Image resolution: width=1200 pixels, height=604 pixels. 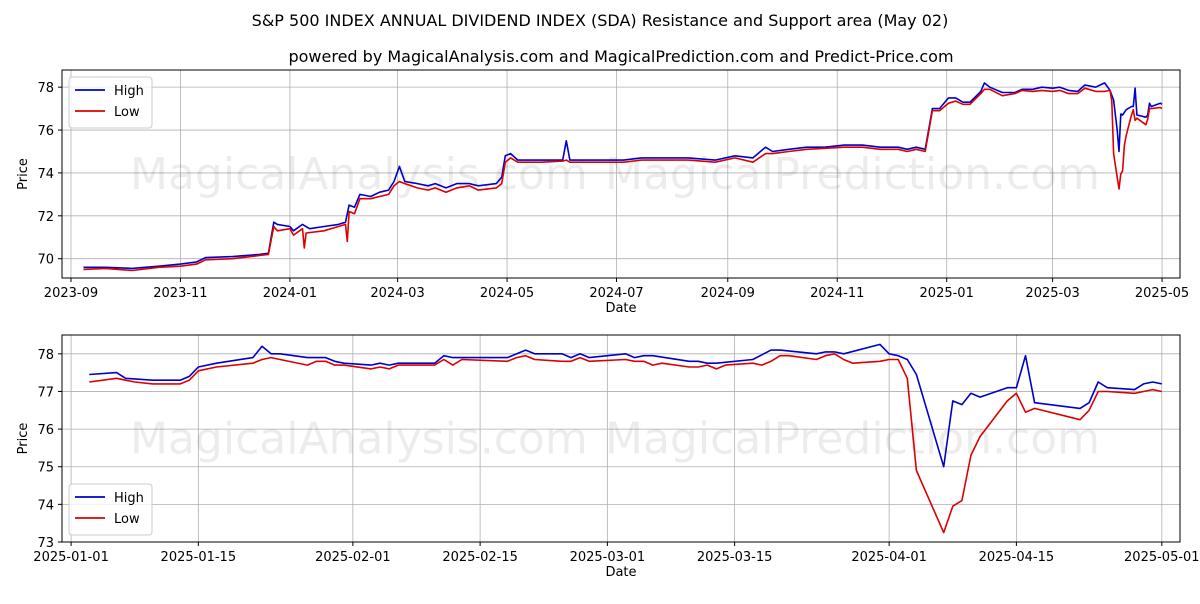 I want to click on x-tick-label: 2025-03-01, so click(x=608, y=557).